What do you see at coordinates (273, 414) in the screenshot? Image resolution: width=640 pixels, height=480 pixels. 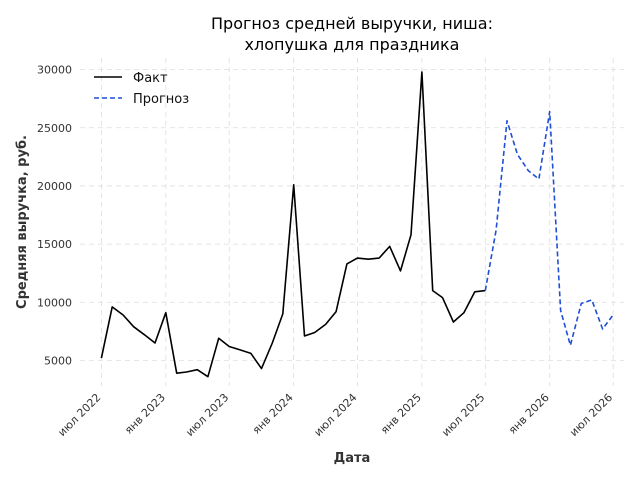 I see `x-tick-label: янв 2024` at bounding box center [273, 414].